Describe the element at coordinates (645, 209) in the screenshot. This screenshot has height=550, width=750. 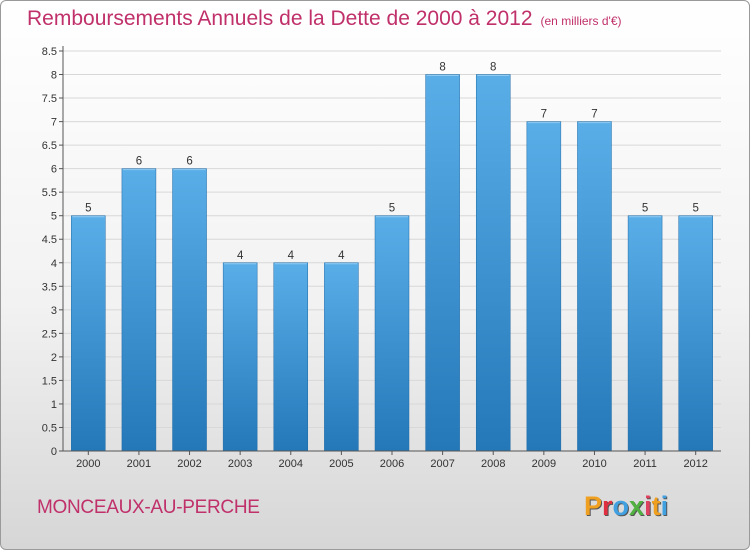
I see `data-label-2011: 5` at that location.